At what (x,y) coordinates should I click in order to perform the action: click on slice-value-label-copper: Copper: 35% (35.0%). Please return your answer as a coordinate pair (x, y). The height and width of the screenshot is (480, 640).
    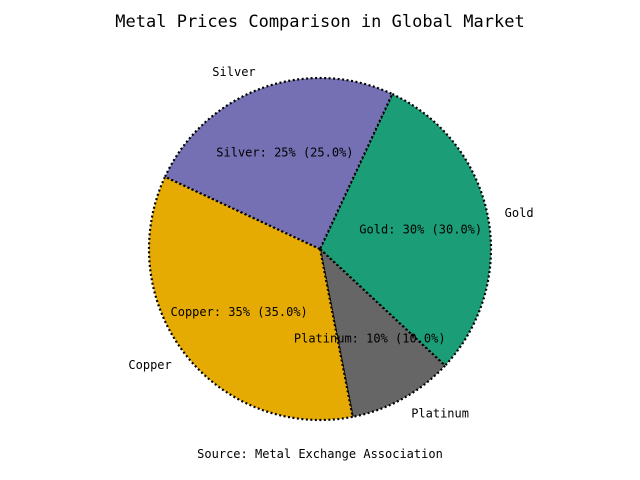
    Looking at the image, I should click on (239, 312).